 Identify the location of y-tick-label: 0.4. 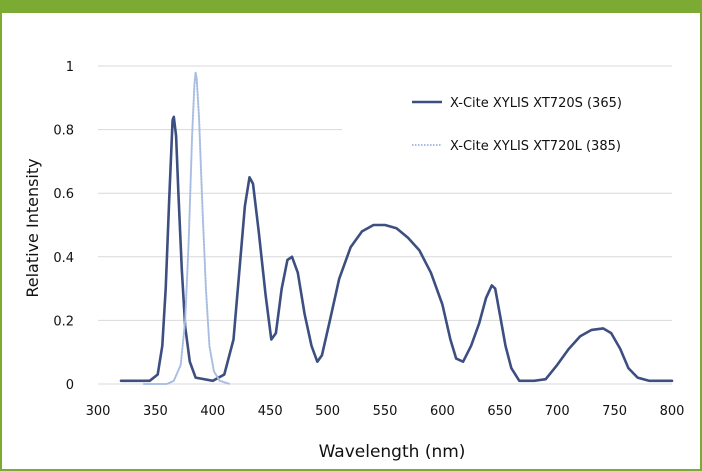
(63, 258).